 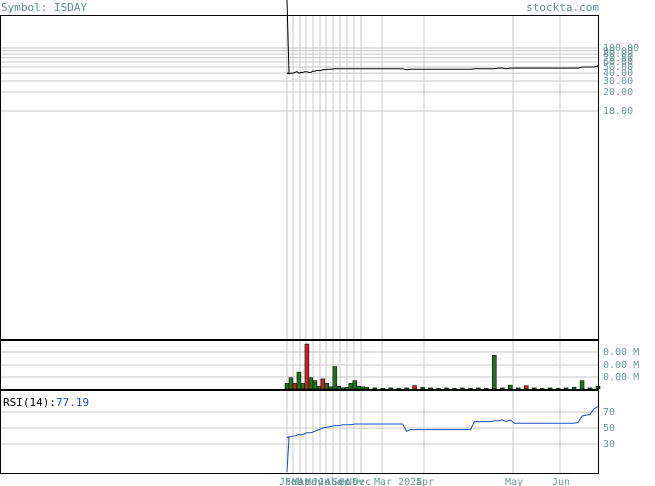 I want to click on rsi-tick-label: 70, so click(x=609, y=412).